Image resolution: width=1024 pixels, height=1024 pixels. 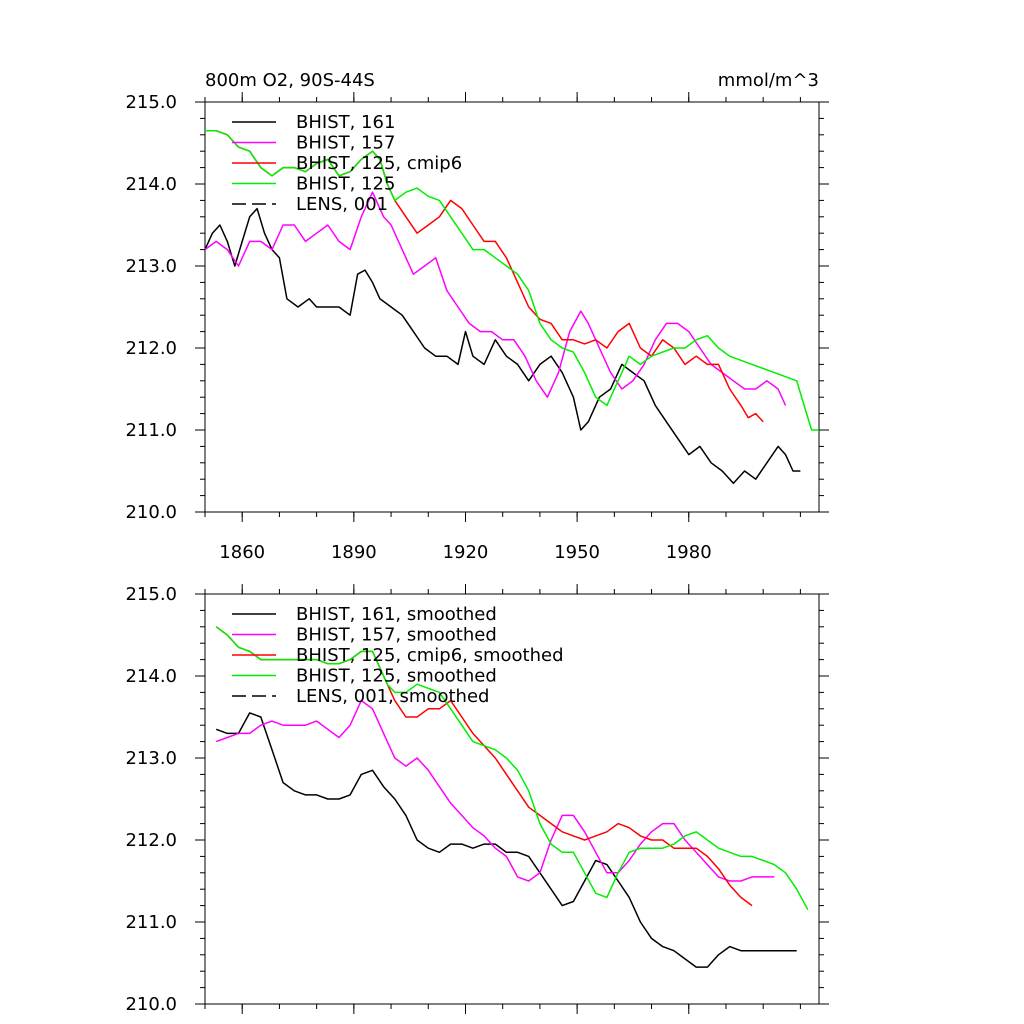 What do you see at coordinates (290, 80) in the screenshot?
I see `chart-title: 800m O2, 90S-44S` at bounding box center [290, 80].